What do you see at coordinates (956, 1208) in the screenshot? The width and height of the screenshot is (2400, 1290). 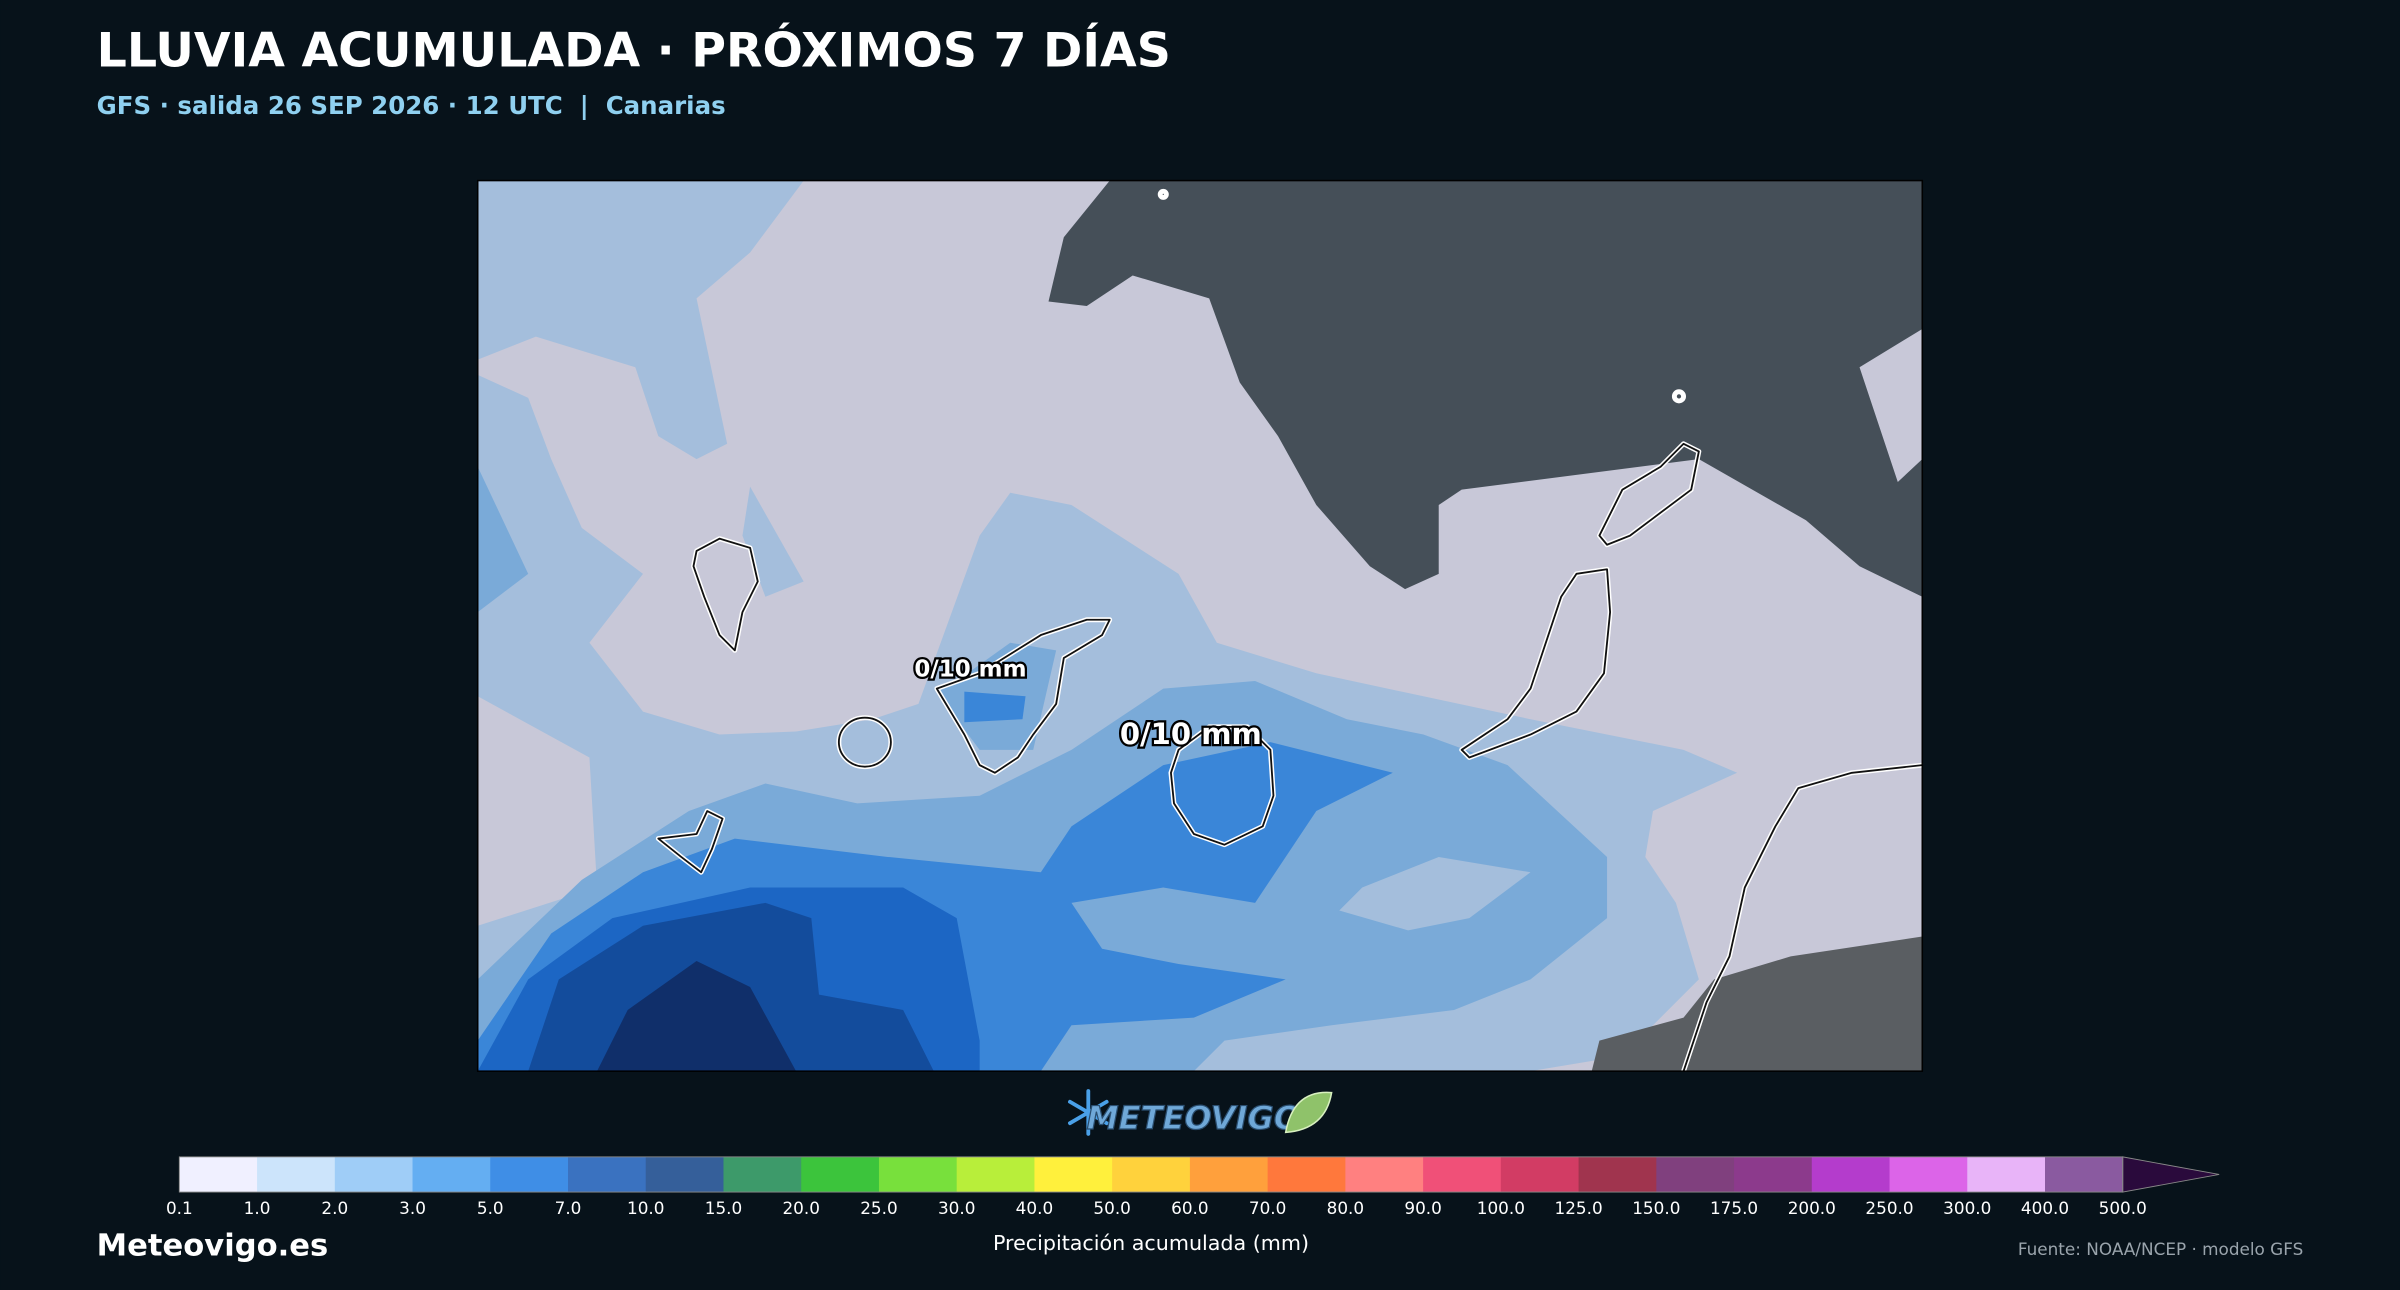 I see `colorbar-tick-label: 30.0` at bounding box center [956, 1208].